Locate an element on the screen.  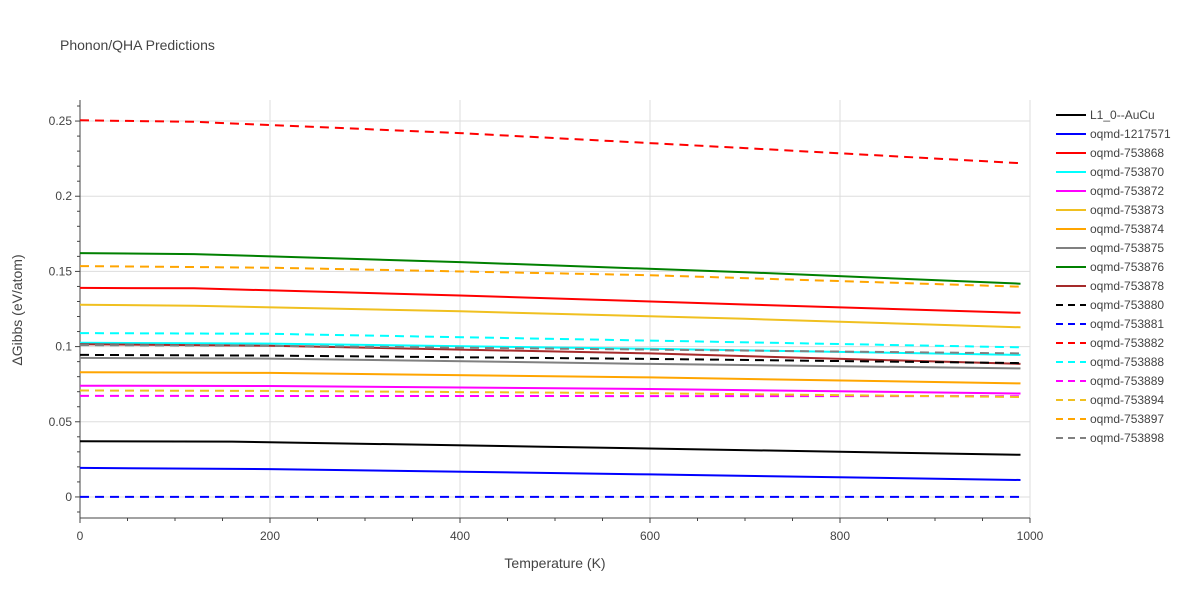
legend-label: oqmd-753889 is located at coordinates (1127, 381).